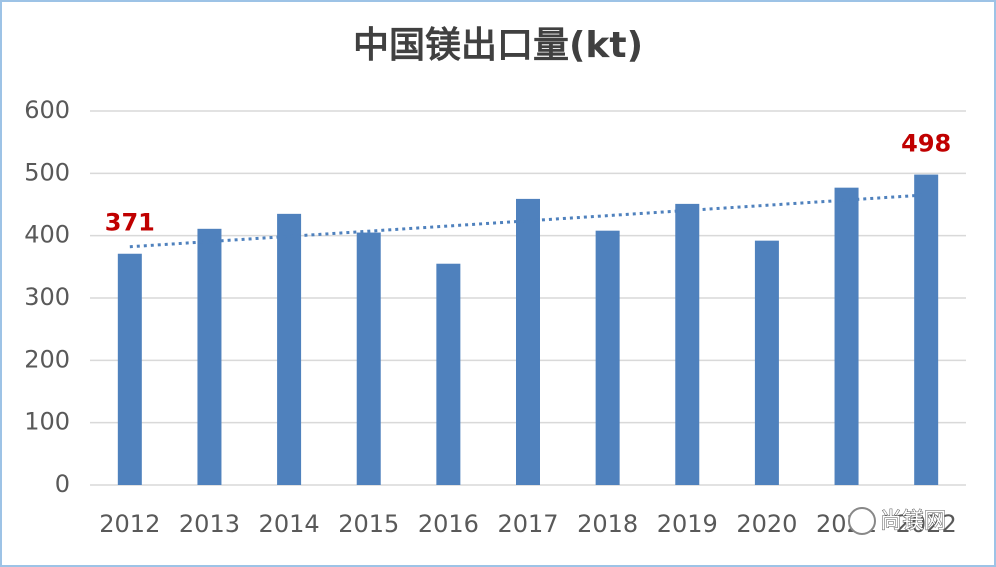 This screenshot has height=567, width=996. Describe the element at coordinates (687, 524) in the screenshot. I see `x-tick-label: 2019` at that location.